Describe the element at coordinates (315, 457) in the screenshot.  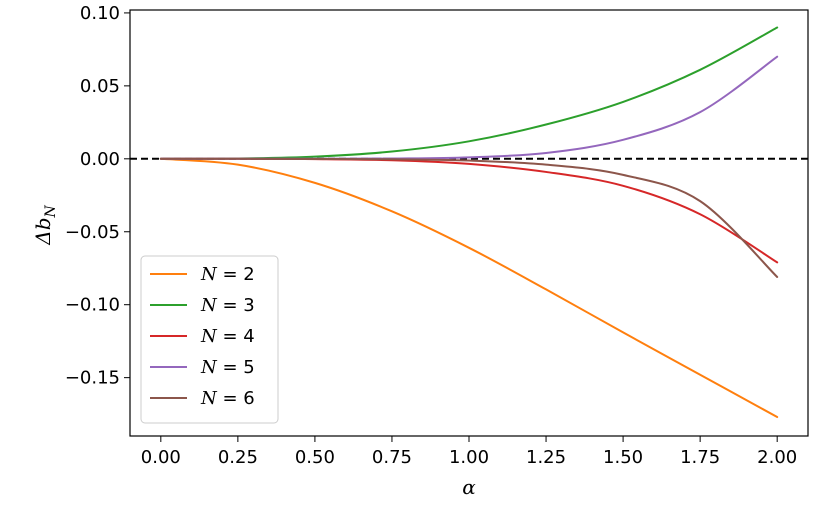
I see `x-tick-label: 0.50` at that location.